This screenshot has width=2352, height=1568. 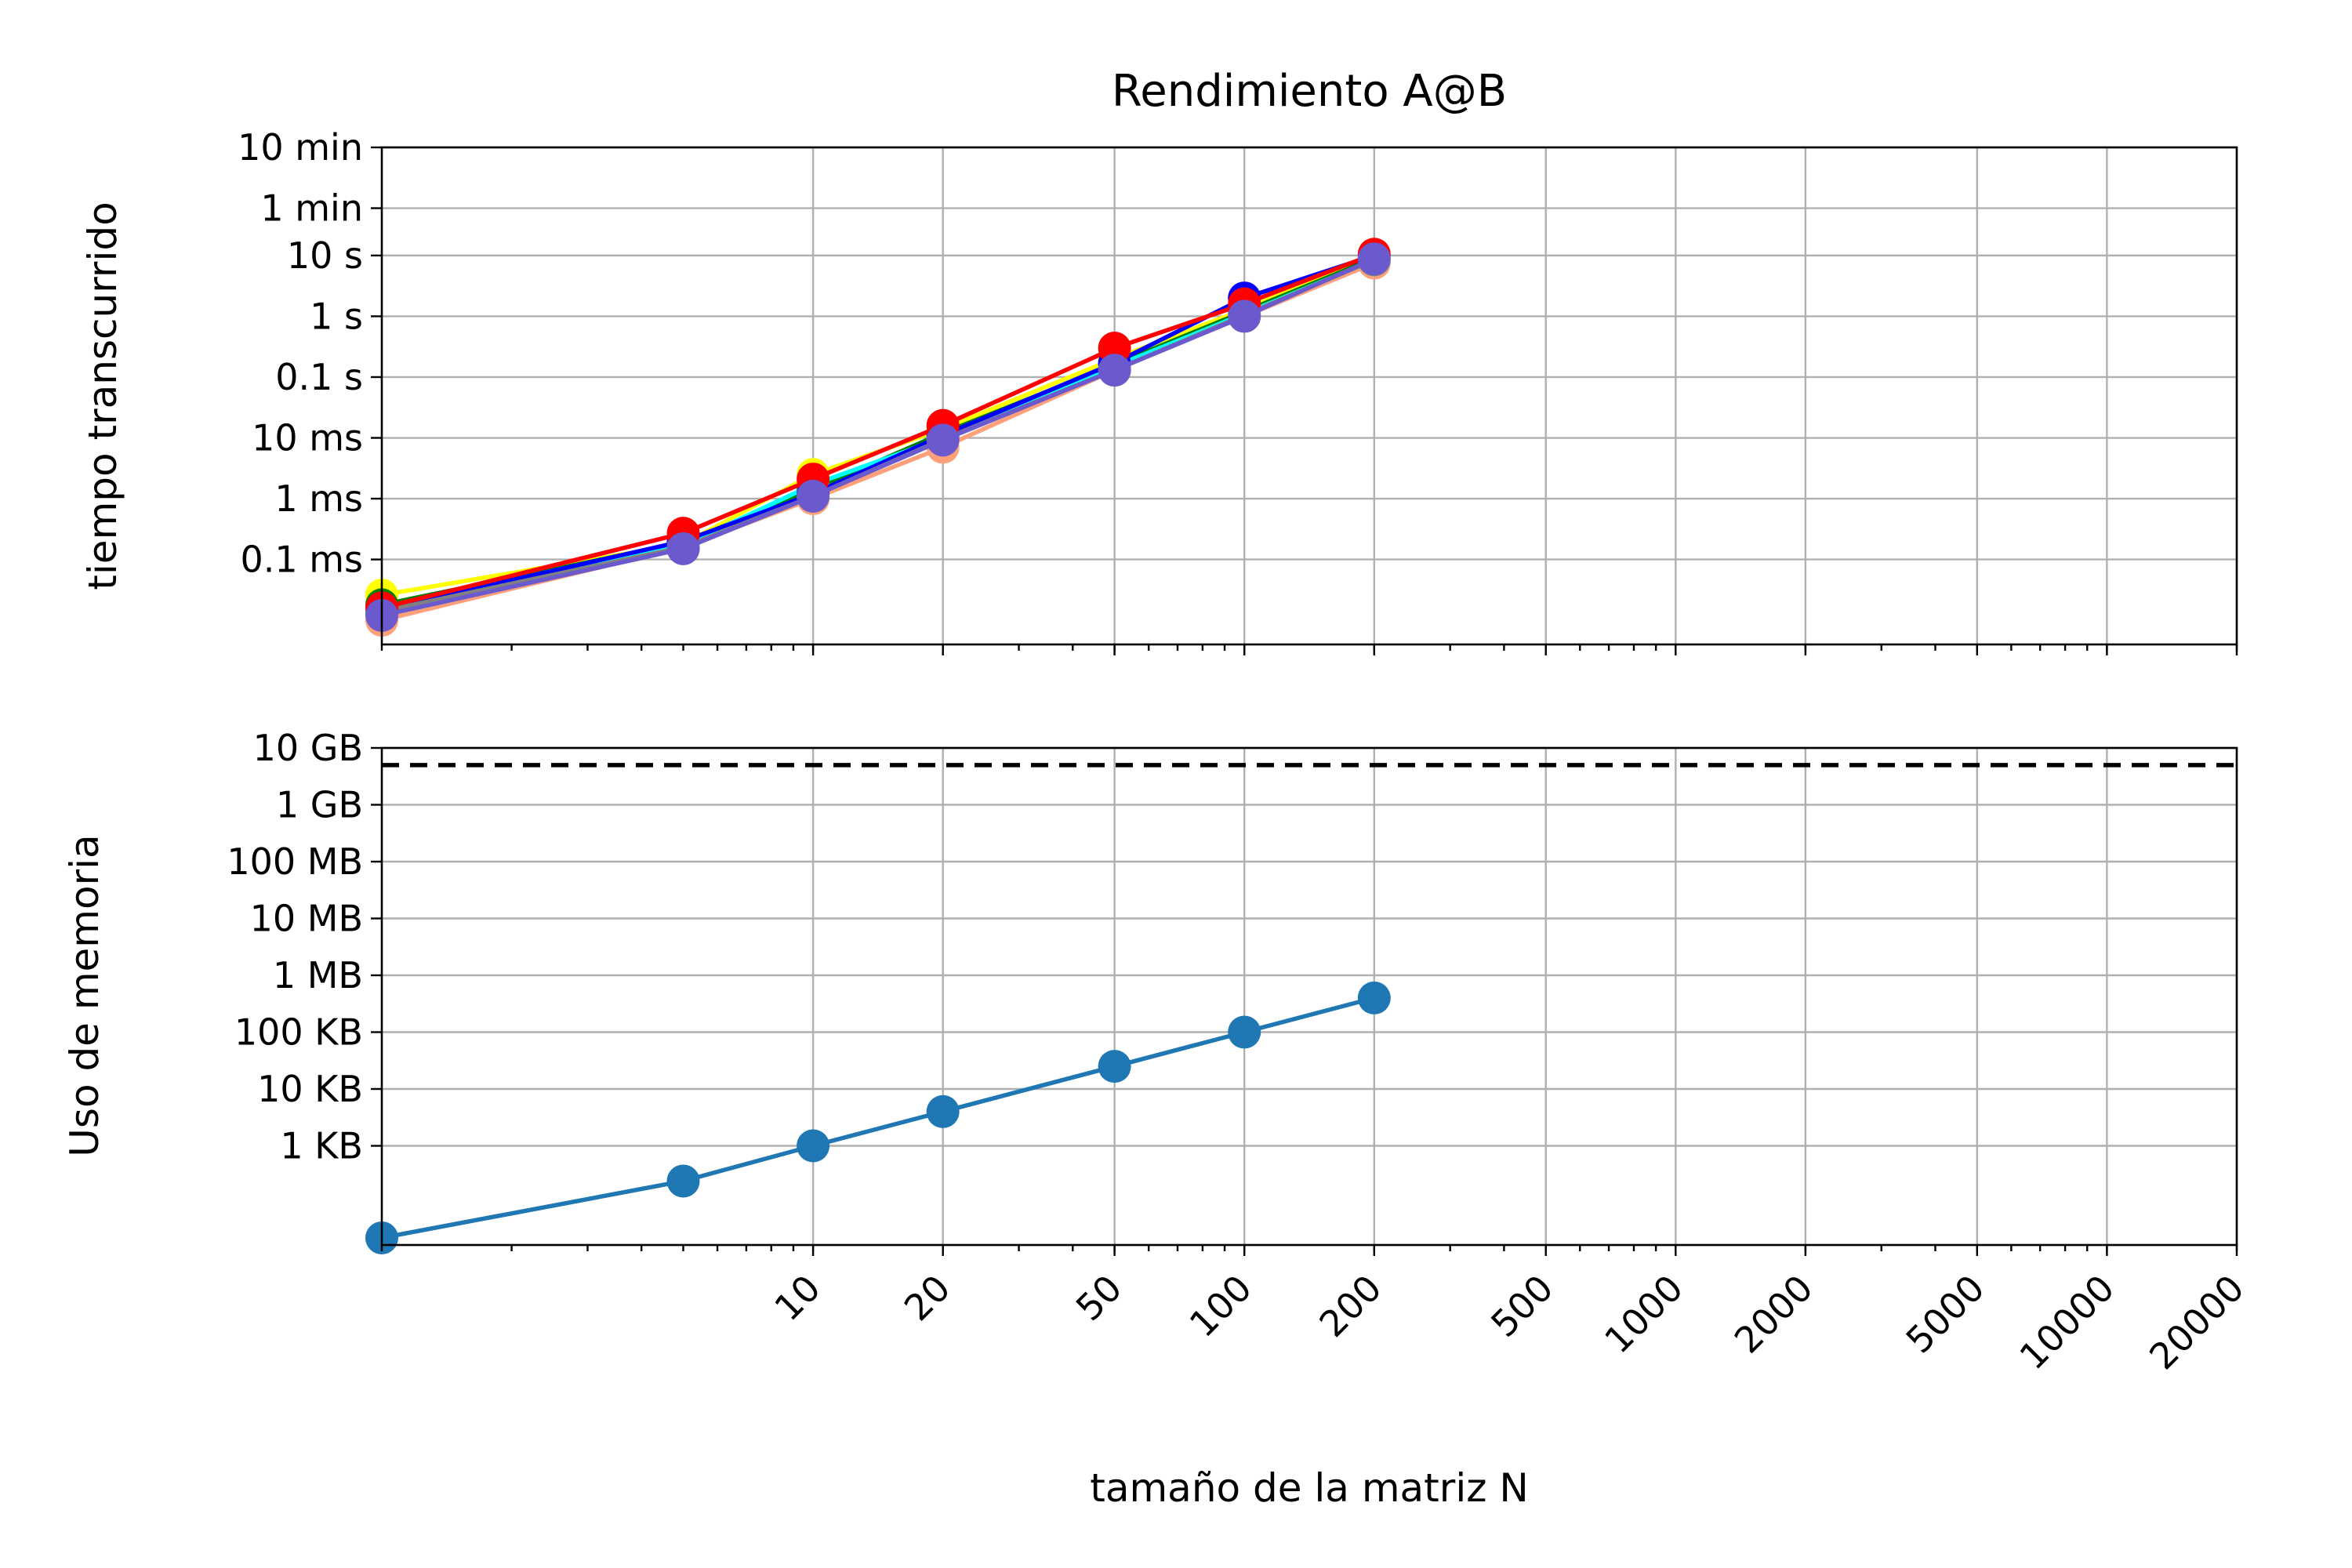 I want to click on y-tick-label: 10 ms, so click(x=307, y=438).